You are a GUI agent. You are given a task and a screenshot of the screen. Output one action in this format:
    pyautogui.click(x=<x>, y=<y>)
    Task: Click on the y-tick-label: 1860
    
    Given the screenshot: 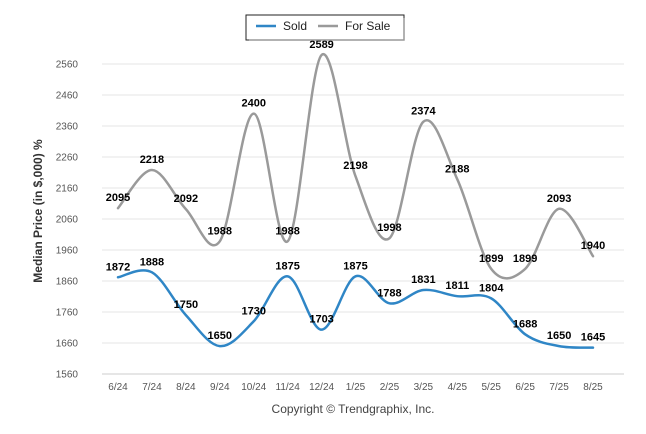 What is the action you would take?
    pyautogui.click(x=67, y=282)
    